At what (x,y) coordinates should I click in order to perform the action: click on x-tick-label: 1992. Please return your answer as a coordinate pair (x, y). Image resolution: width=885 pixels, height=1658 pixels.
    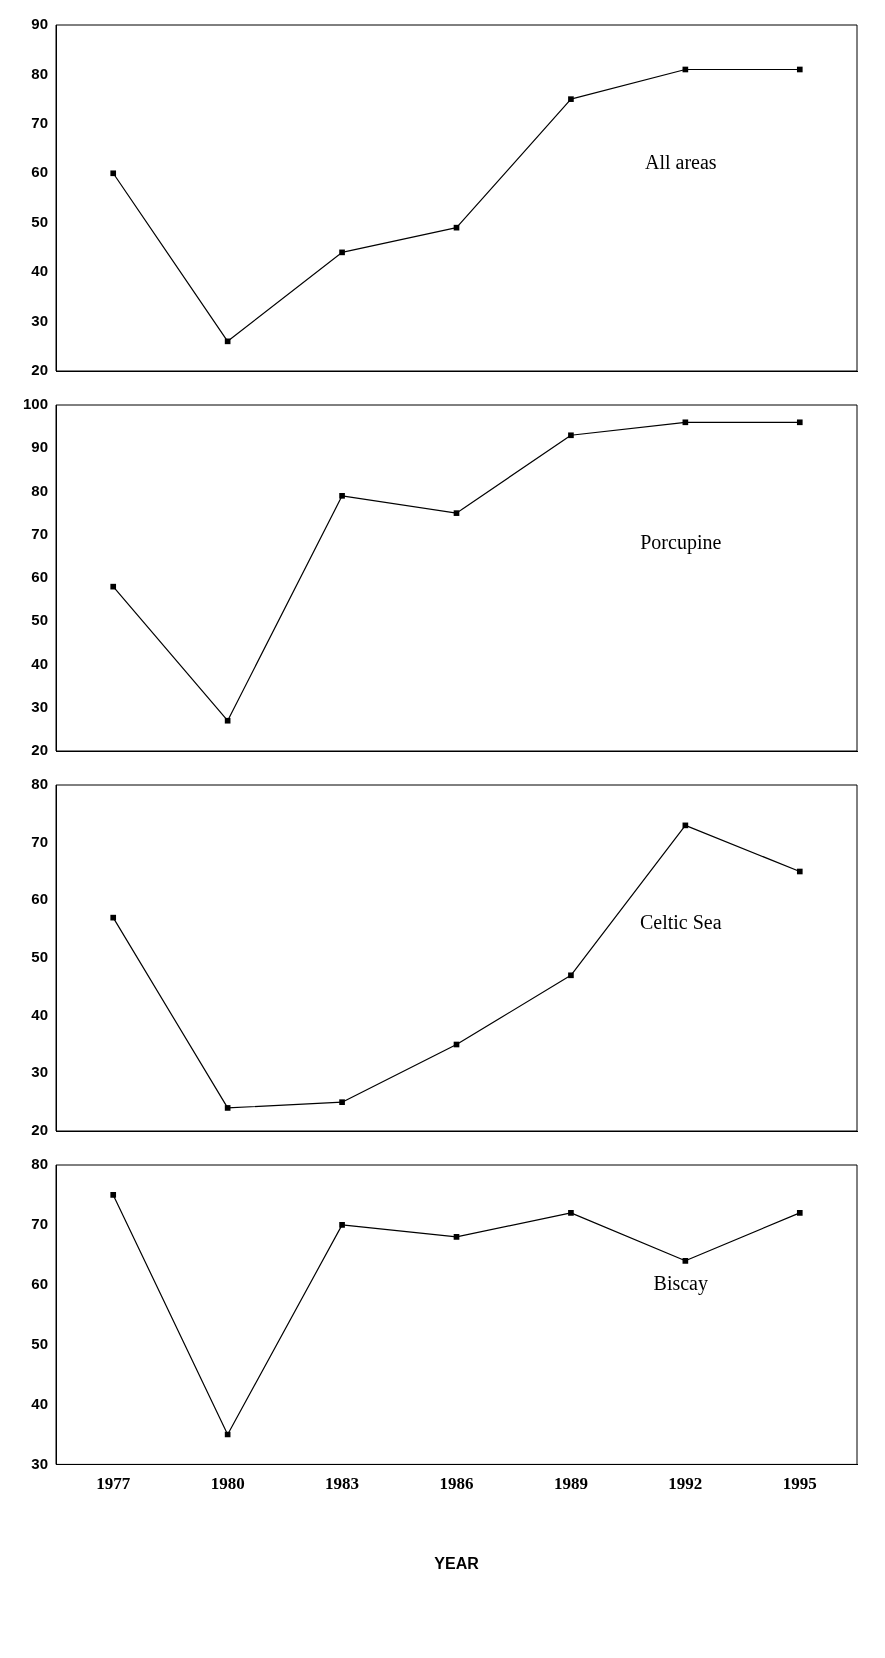
    Looking at the image, I should click on (685, 1483).